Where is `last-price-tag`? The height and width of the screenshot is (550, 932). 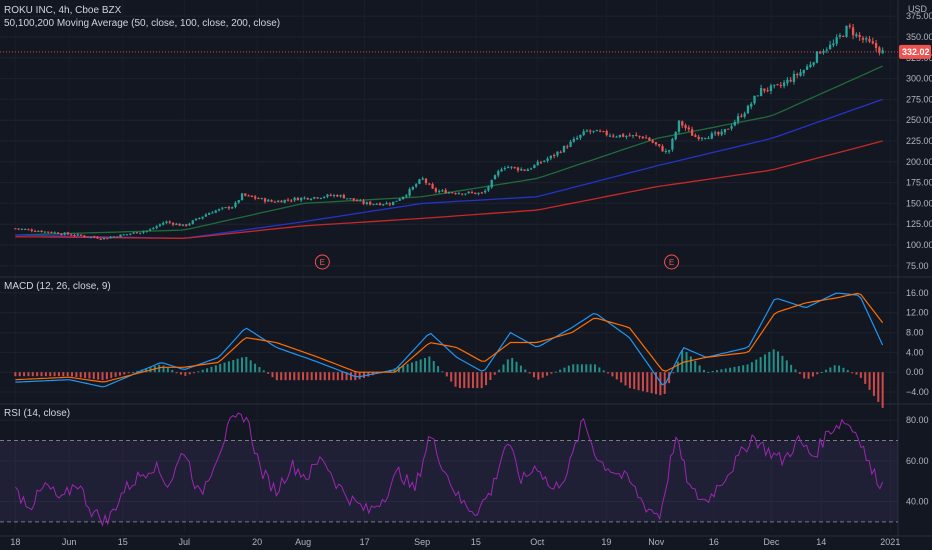
last-price-tag is located at coordinates (915, 51).